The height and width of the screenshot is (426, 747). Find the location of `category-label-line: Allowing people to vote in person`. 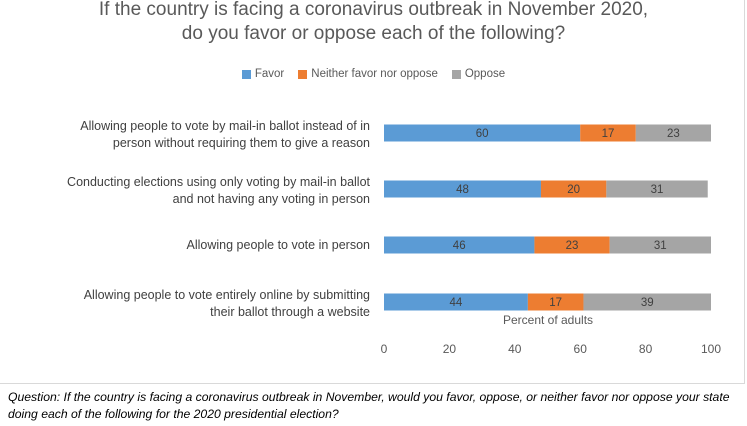

category-label-line: Allowing people to vote in person is located at coordinates (278, 245).